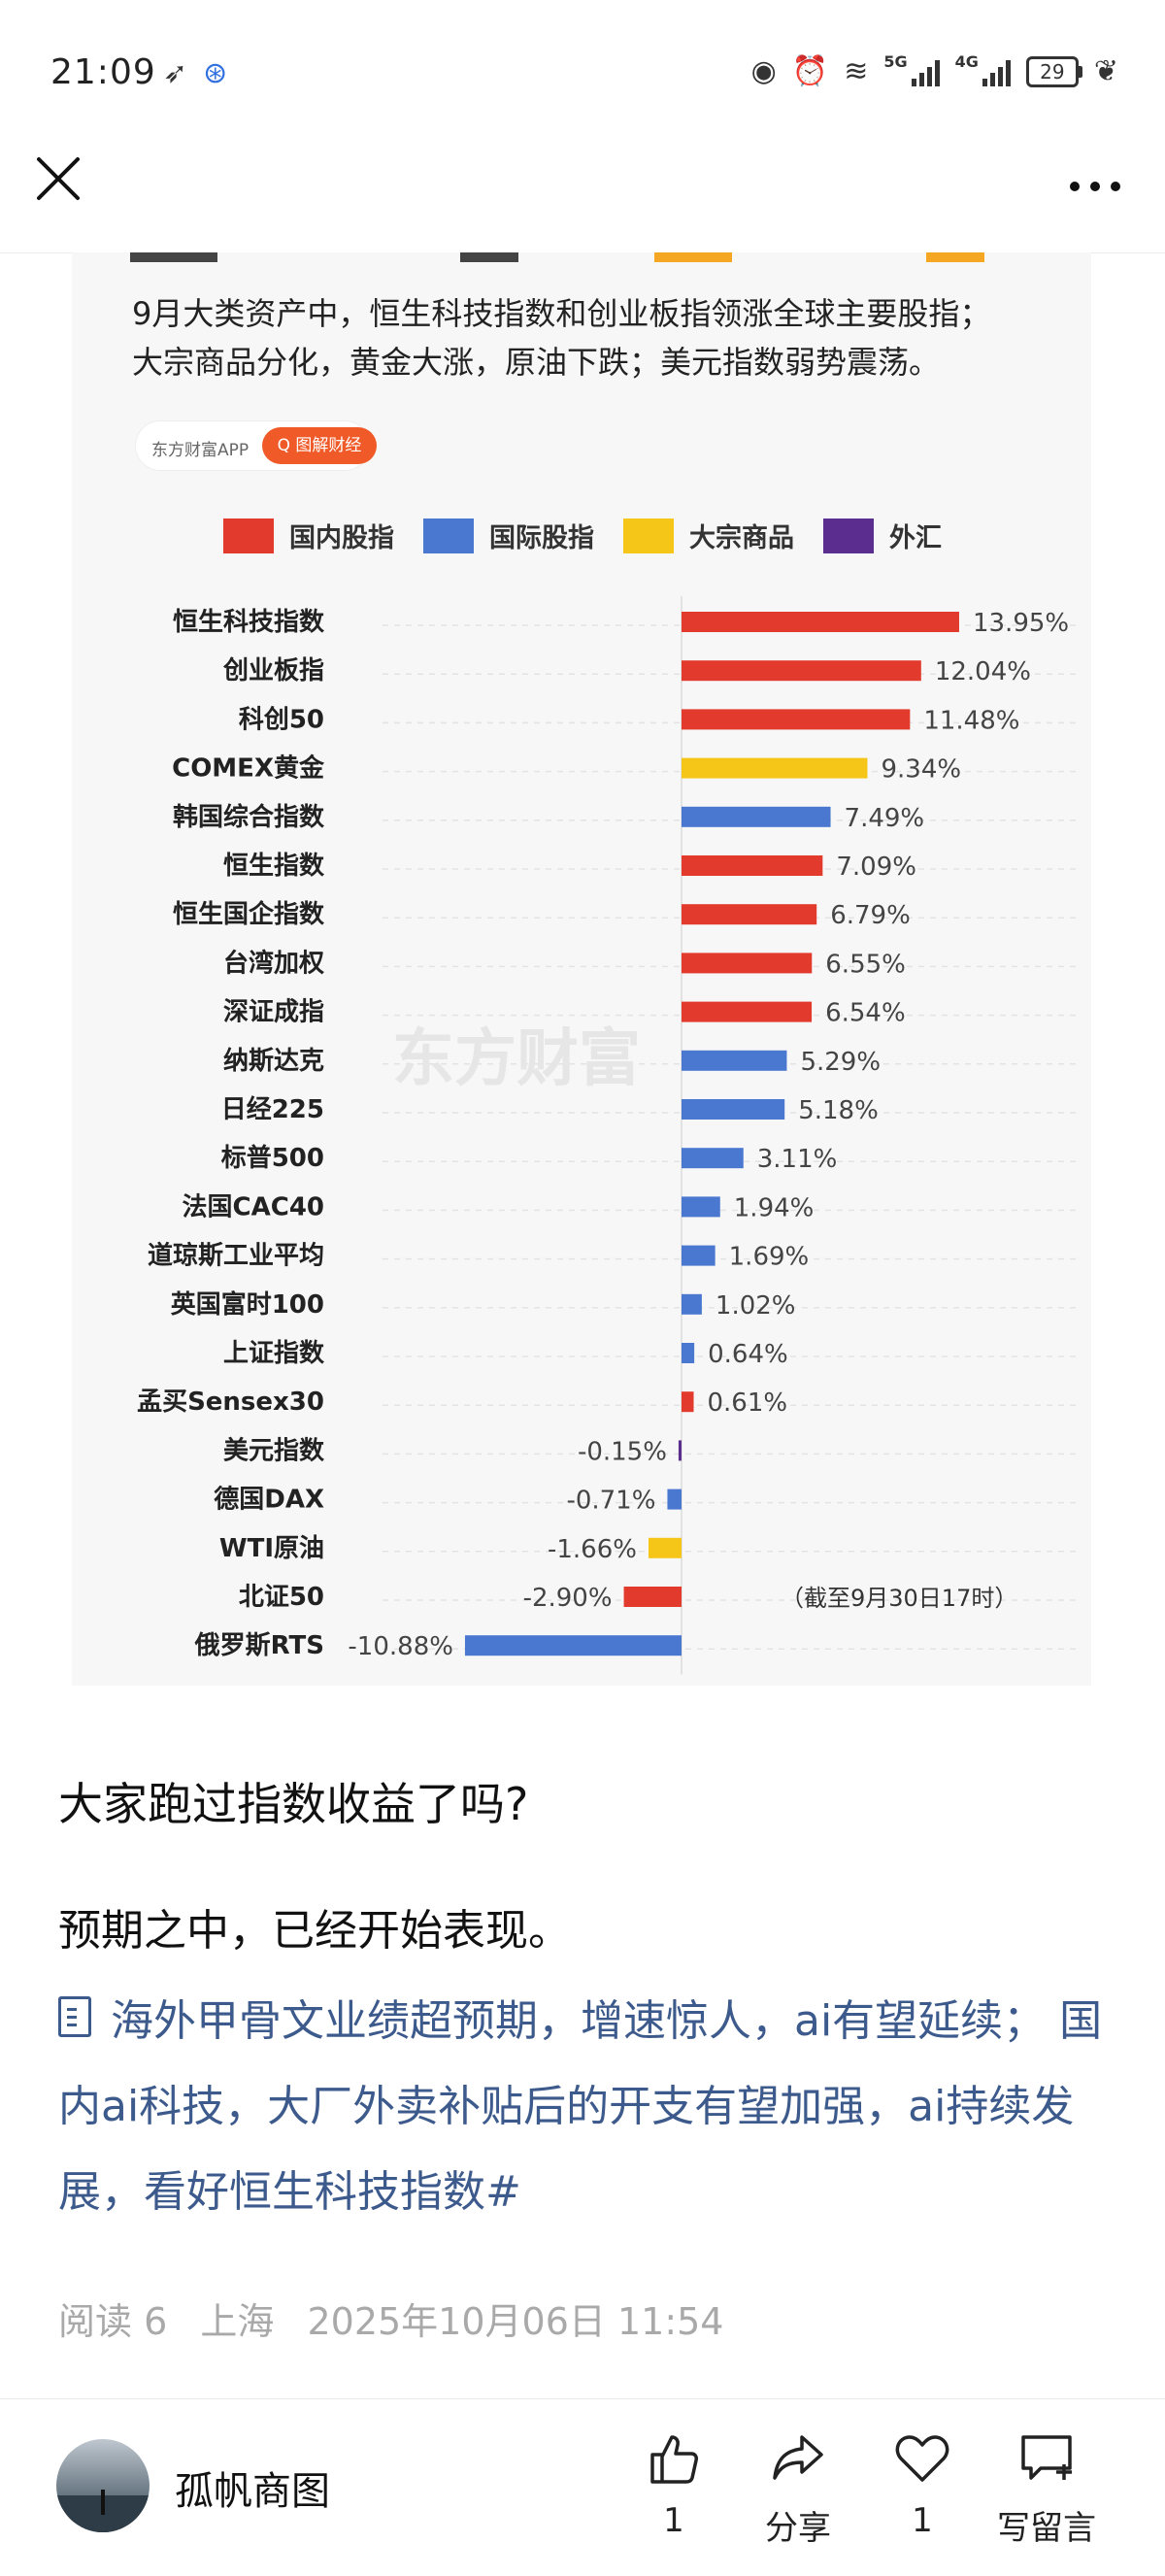  I want to click on legend-item-forex: 外汇, so click(882, 535).